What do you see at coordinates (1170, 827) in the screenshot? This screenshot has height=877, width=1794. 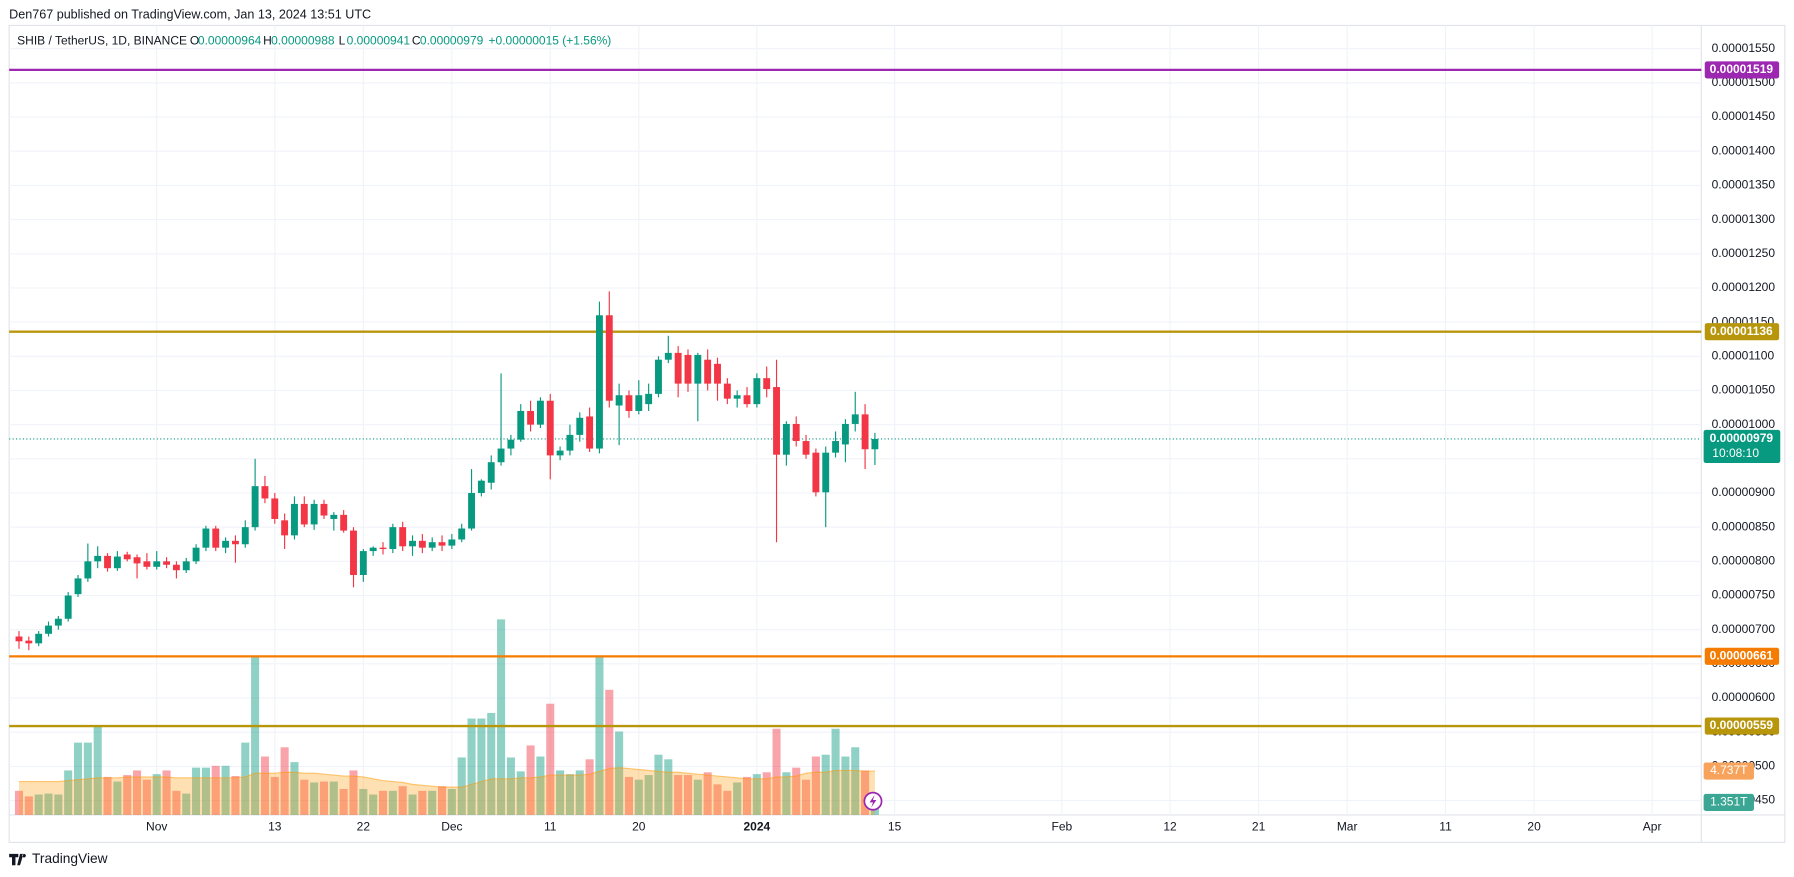 I see `x-tick-label: 12` at bounding box center [1170, 827].